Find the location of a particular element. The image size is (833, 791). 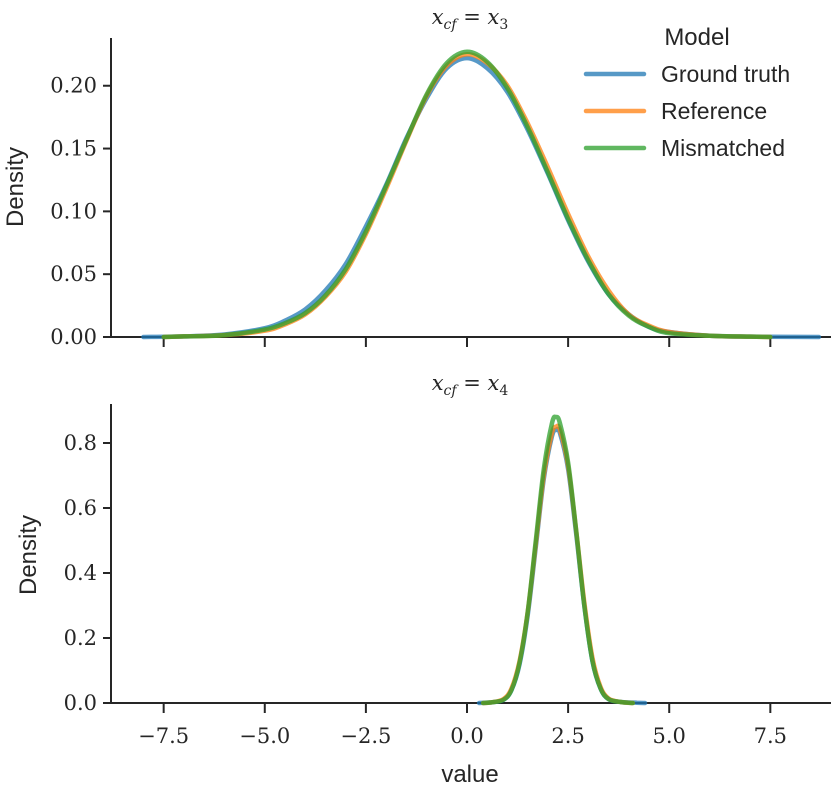

x-tick-label: 7.5 is located at coordinates (770, 736).